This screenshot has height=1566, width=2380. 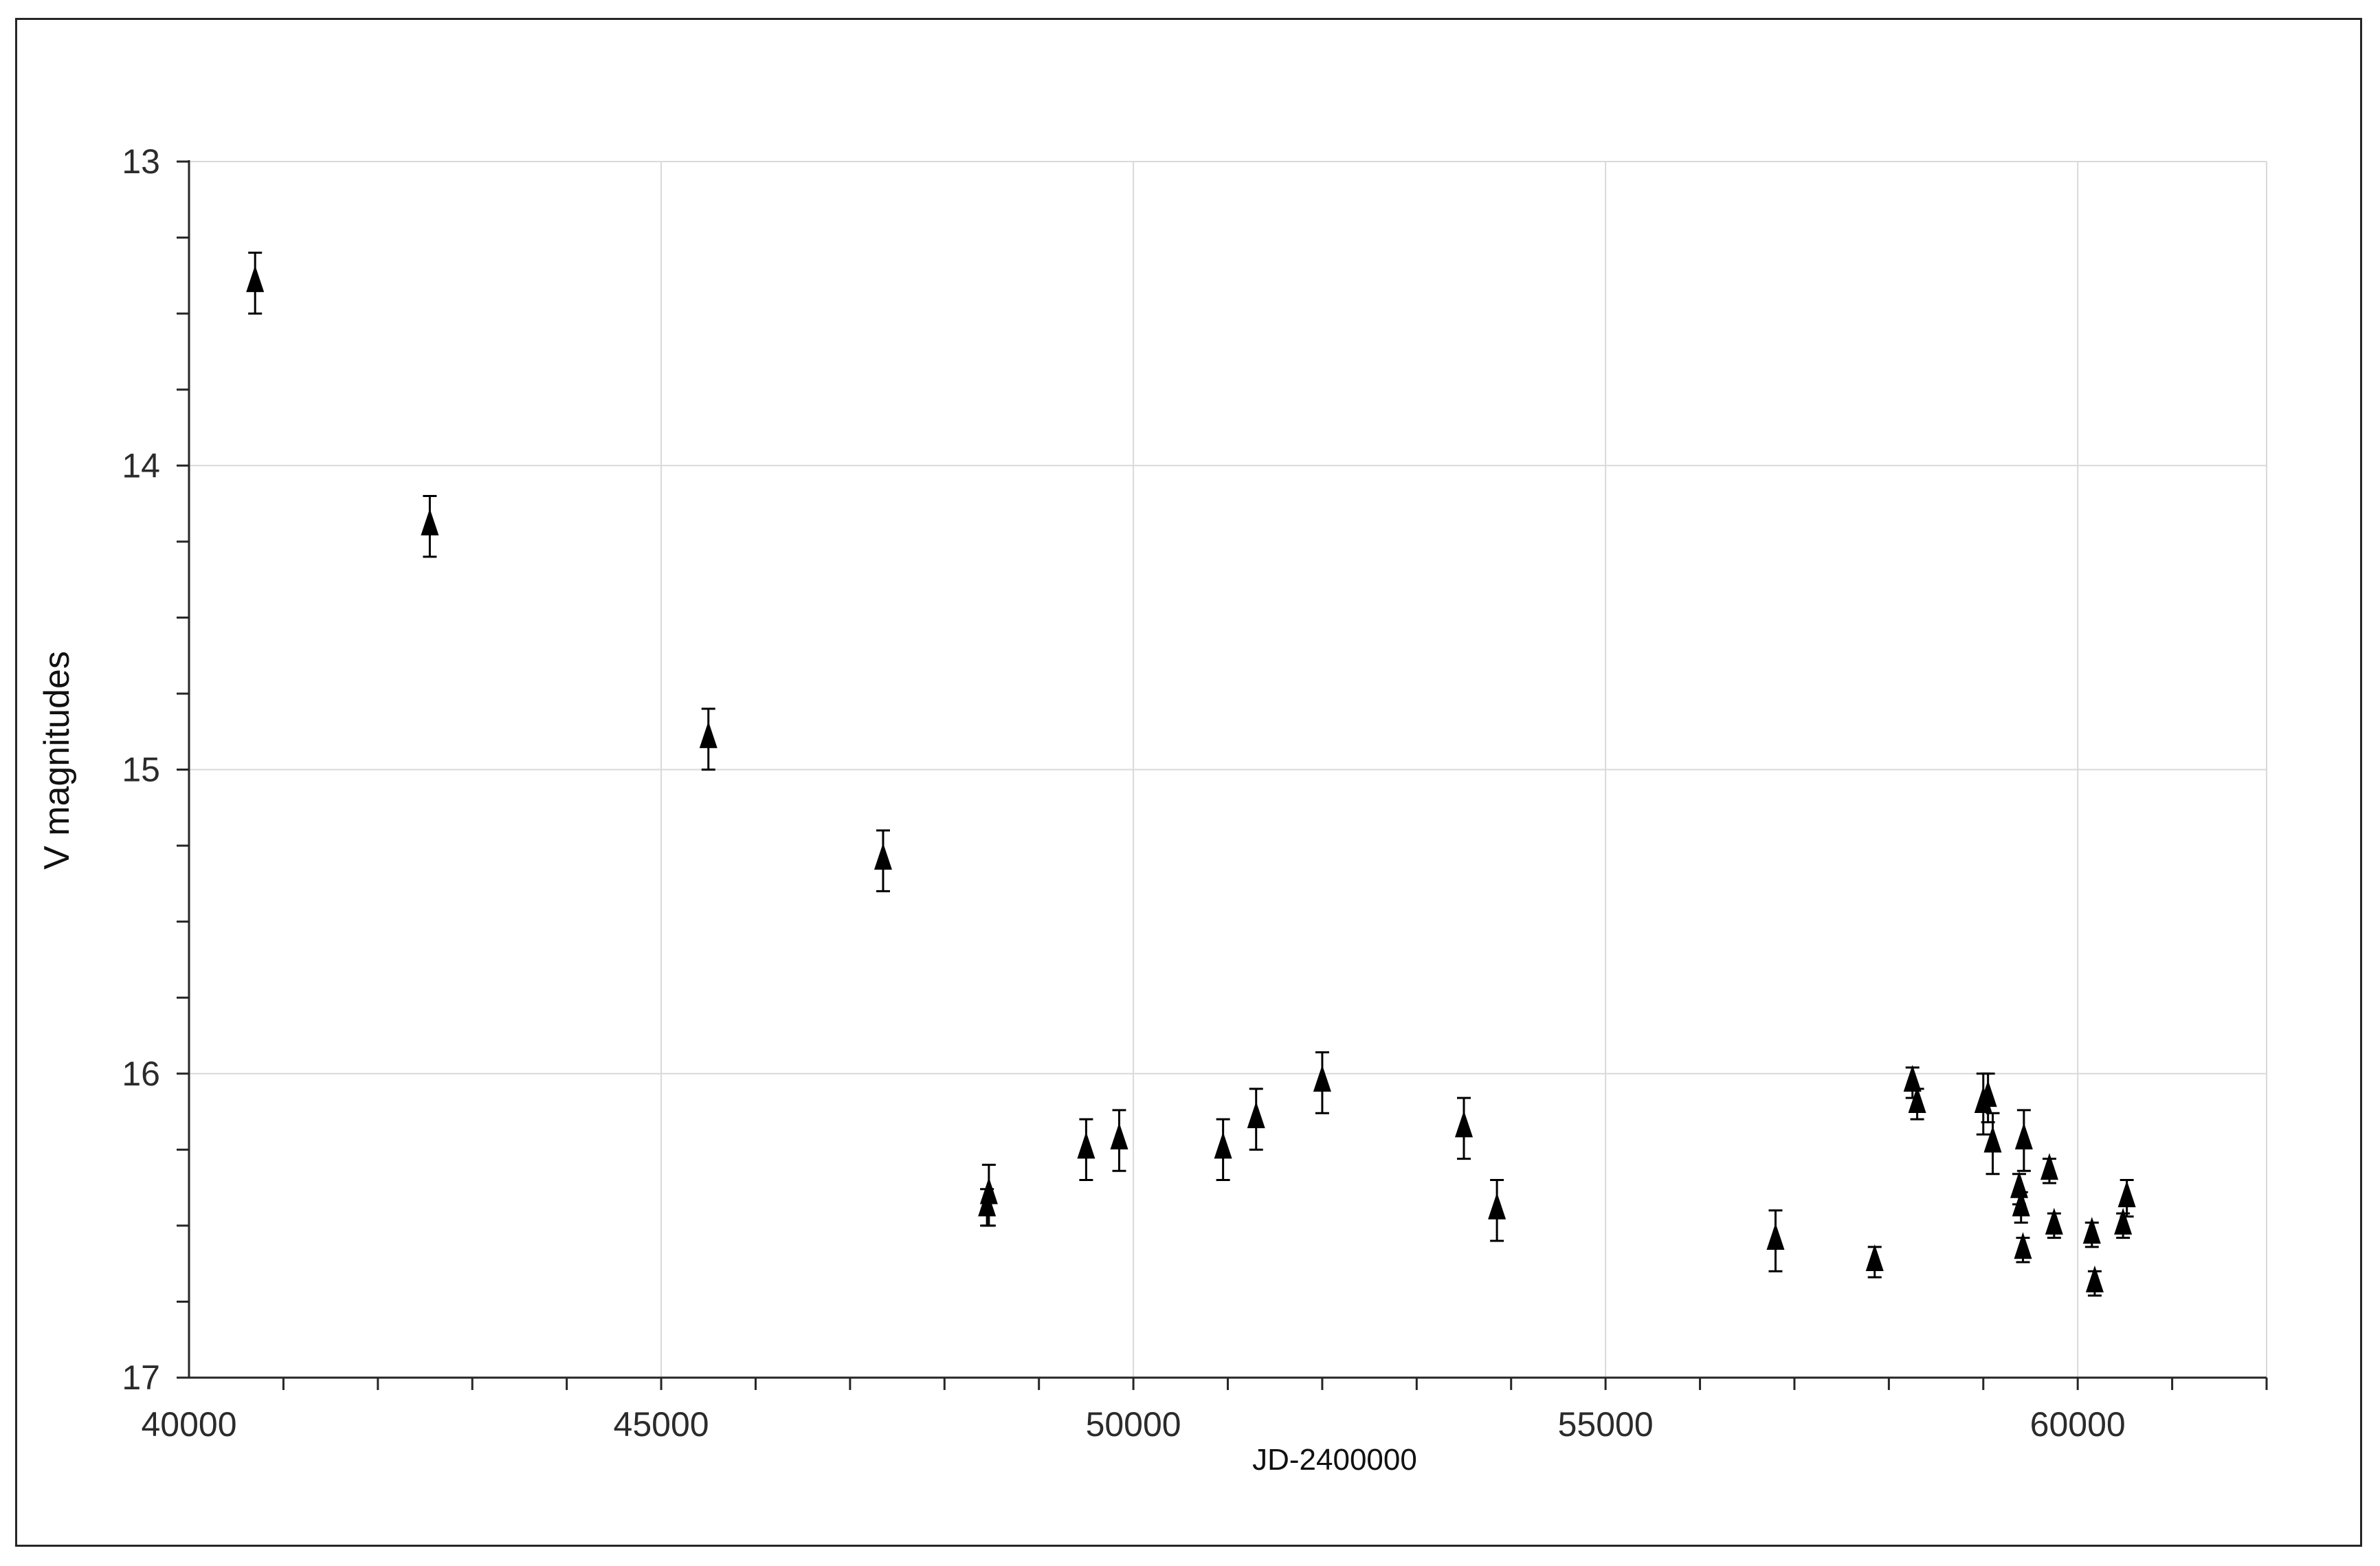 What do you see at coordinates (1204, 1411) in the screenshot?
I see `x-axis-ticks: 40000 45000 50000 55000 60000` at bounding box center [1204, 1411].